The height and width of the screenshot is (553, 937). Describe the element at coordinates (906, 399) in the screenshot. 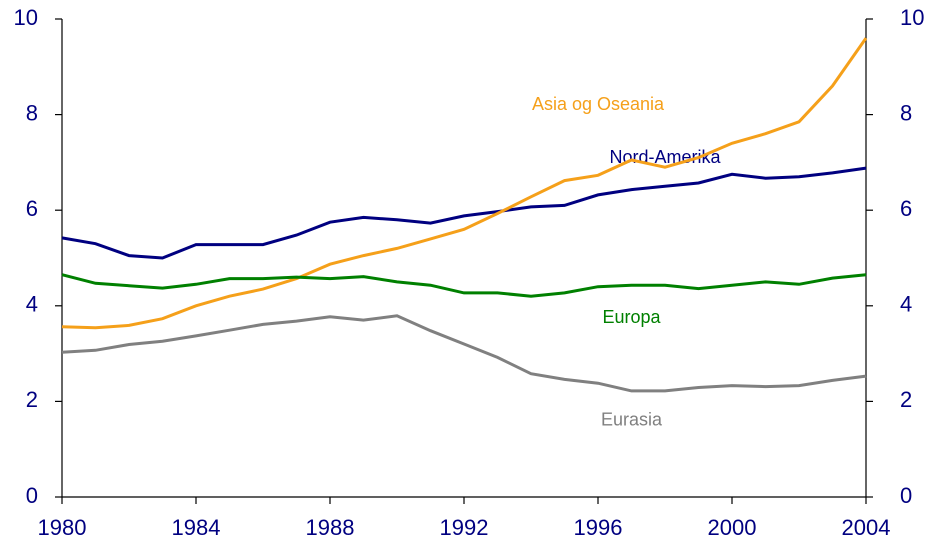

I see `y2-tick-label: 2` at that location.